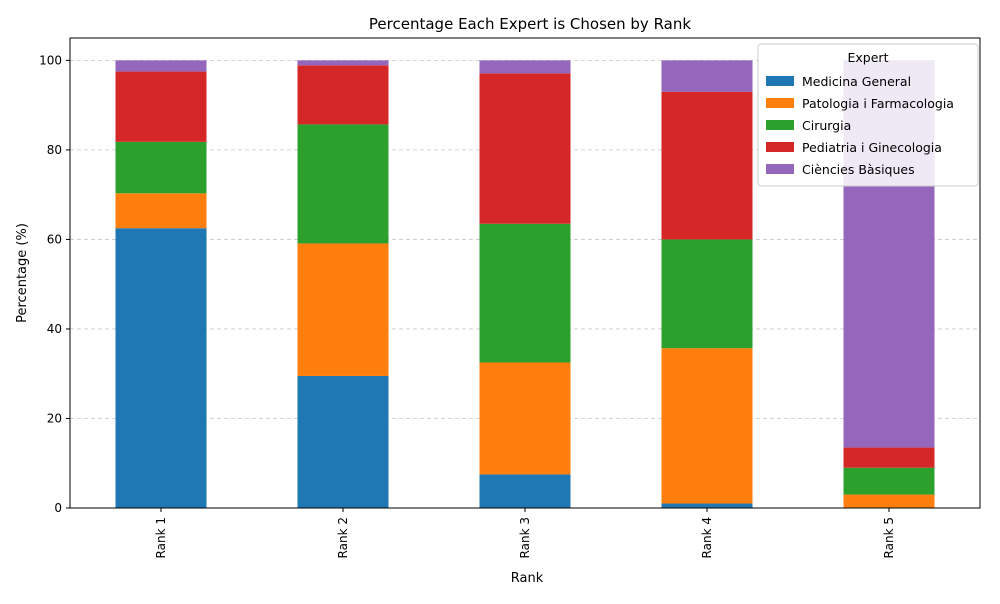 This screenshot has height=604, width=1000. What do you see at coordinates (54, 239) in the screenshot?
I see `y-tick-label: 60` at bounding box center [54, 239].